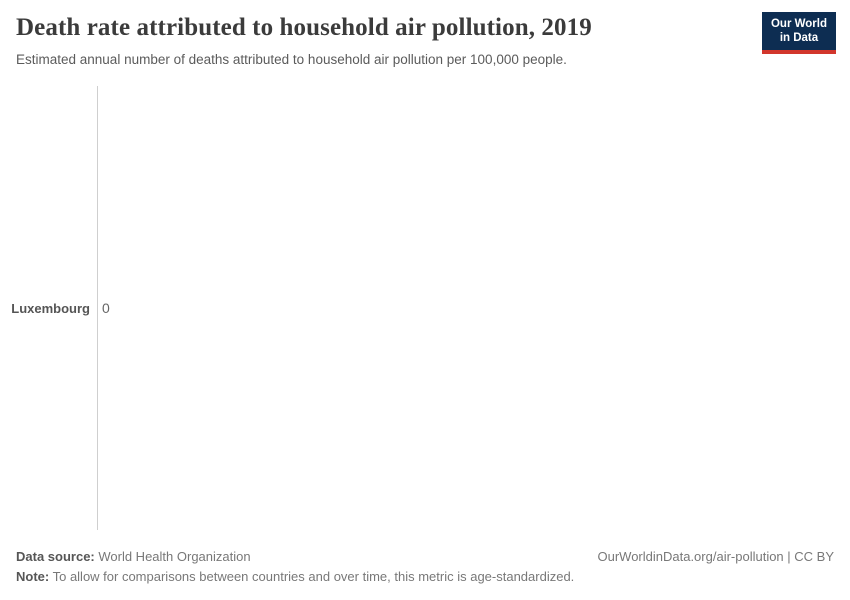 The image size is (850, 600). What do you see at coordinates (33, 576) in the screenshot?
I see `note-label: Note:` at bounding box center [33, 576].